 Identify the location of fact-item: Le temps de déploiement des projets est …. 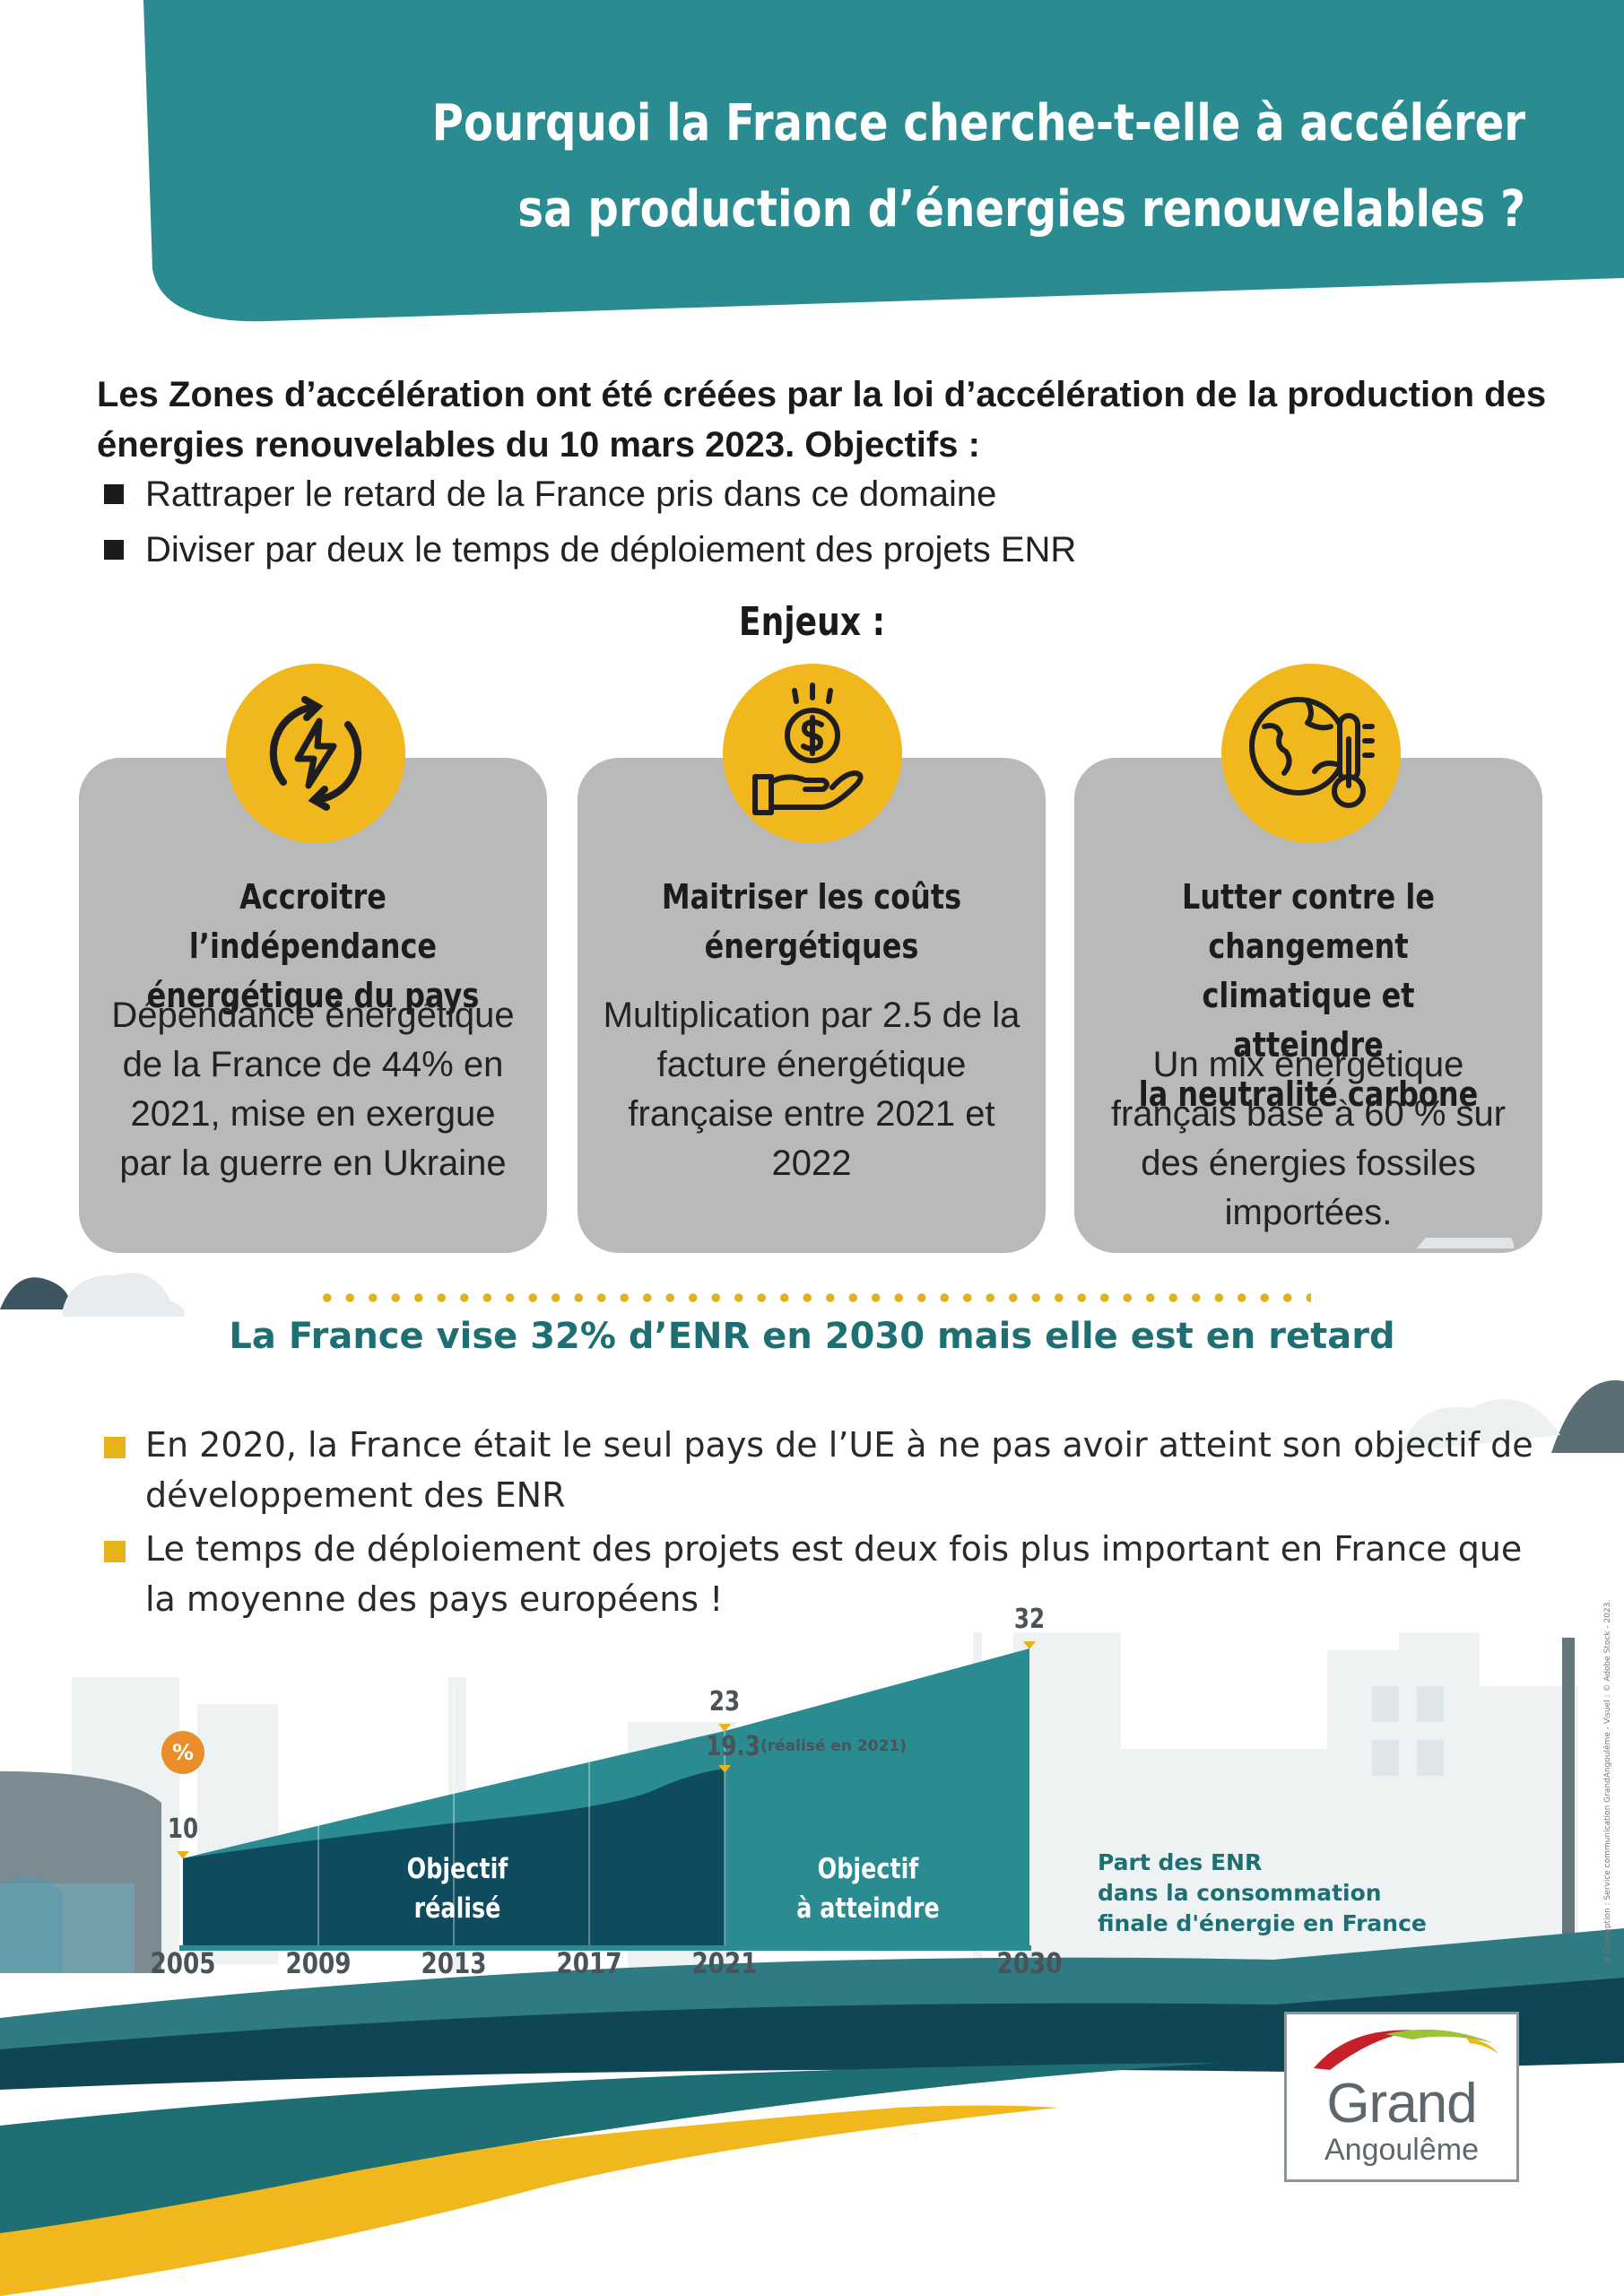
(821, 1574).